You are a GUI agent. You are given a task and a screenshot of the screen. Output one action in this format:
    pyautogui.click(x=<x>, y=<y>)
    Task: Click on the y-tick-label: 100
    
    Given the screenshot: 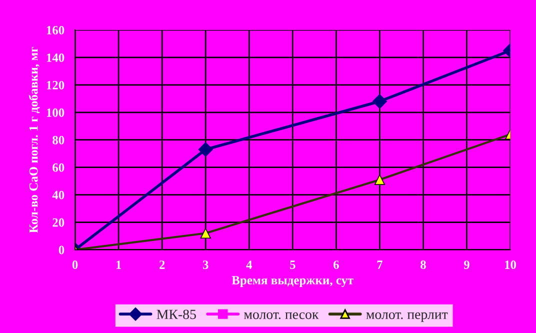 What is the action you would take?
    pyautogui.click(x=55, y=112)
    